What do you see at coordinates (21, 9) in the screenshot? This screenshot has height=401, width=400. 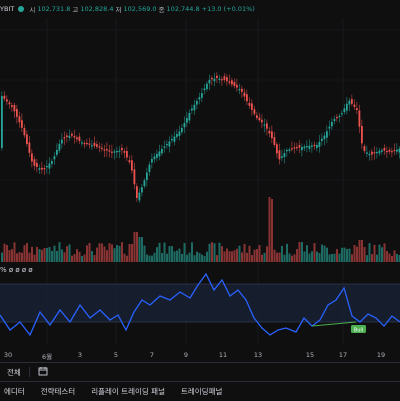 I see `market-status-icon` at bounding box center [21, 9].